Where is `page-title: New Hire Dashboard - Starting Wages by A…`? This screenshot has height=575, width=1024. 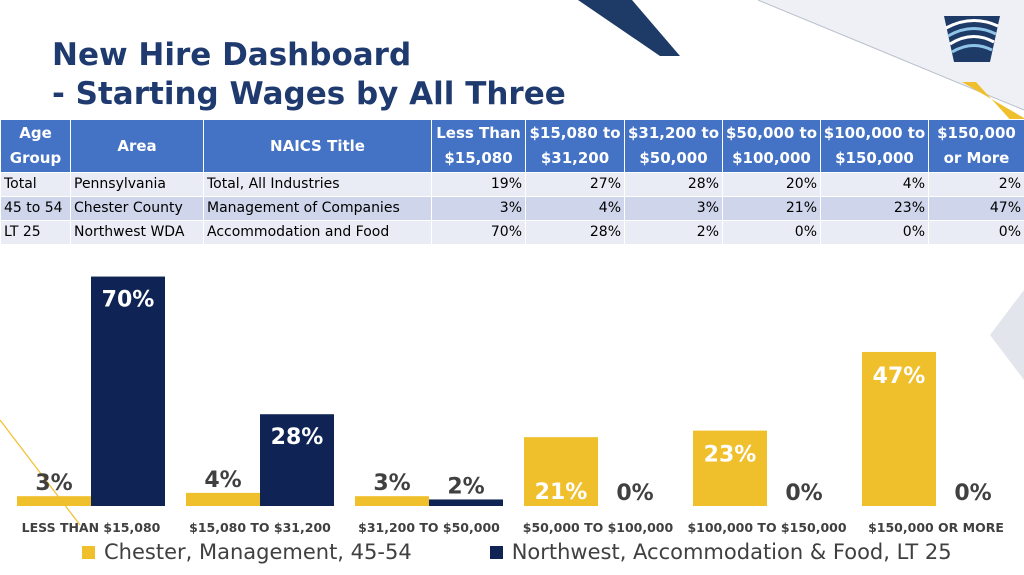 page-title: New Hire Dashboard - Starting Wages by A… is located at coordinates (309, 75).